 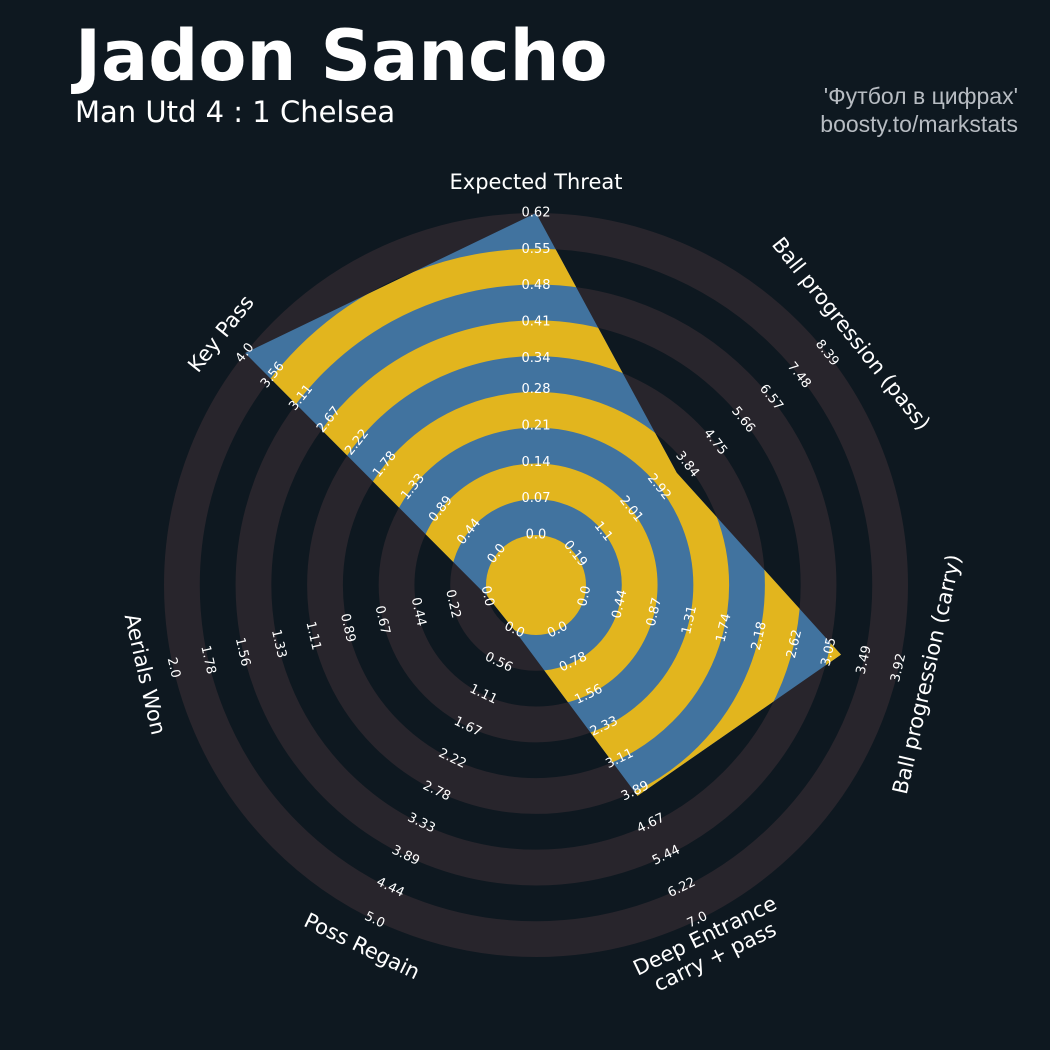 What do you see at coordinates (339, 56) in the screenshot?
I see `title: Jadon Sancho` at bounding box center [339, 56].